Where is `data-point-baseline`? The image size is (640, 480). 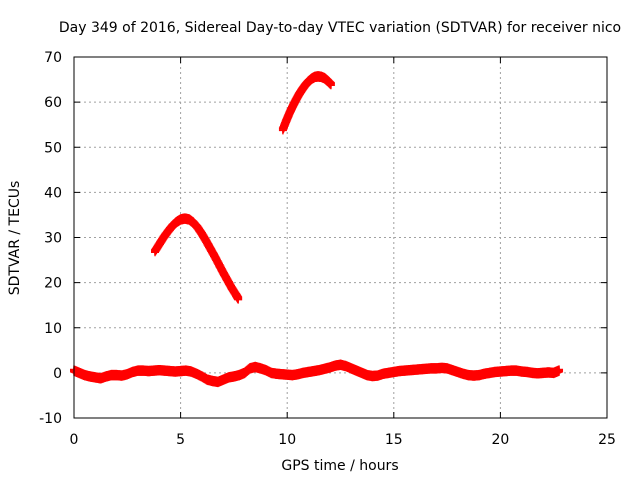
data-point-baseline is located at coordinates (559, 371).